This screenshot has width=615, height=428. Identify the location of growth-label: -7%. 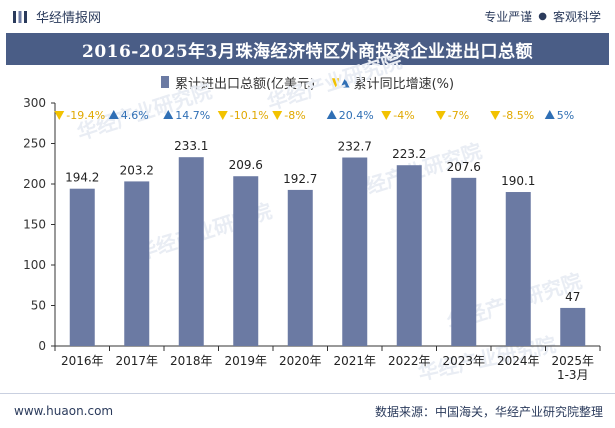
(458, 115).